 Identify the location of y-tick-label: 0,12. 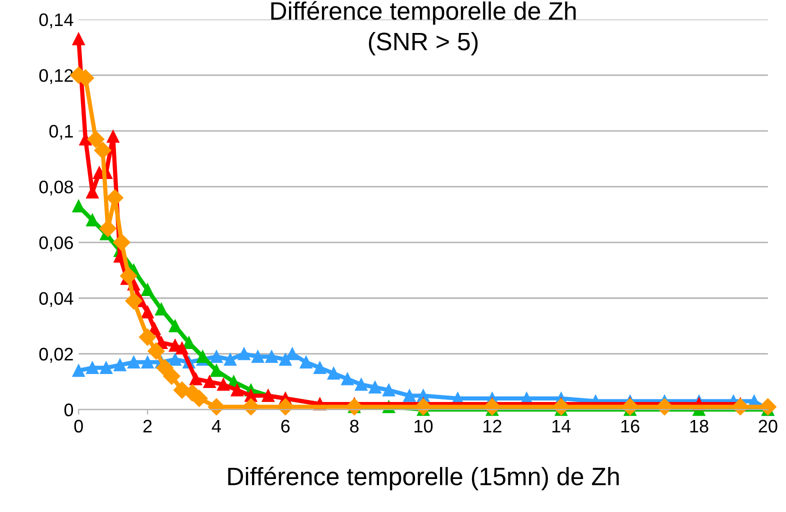
(56, 76).